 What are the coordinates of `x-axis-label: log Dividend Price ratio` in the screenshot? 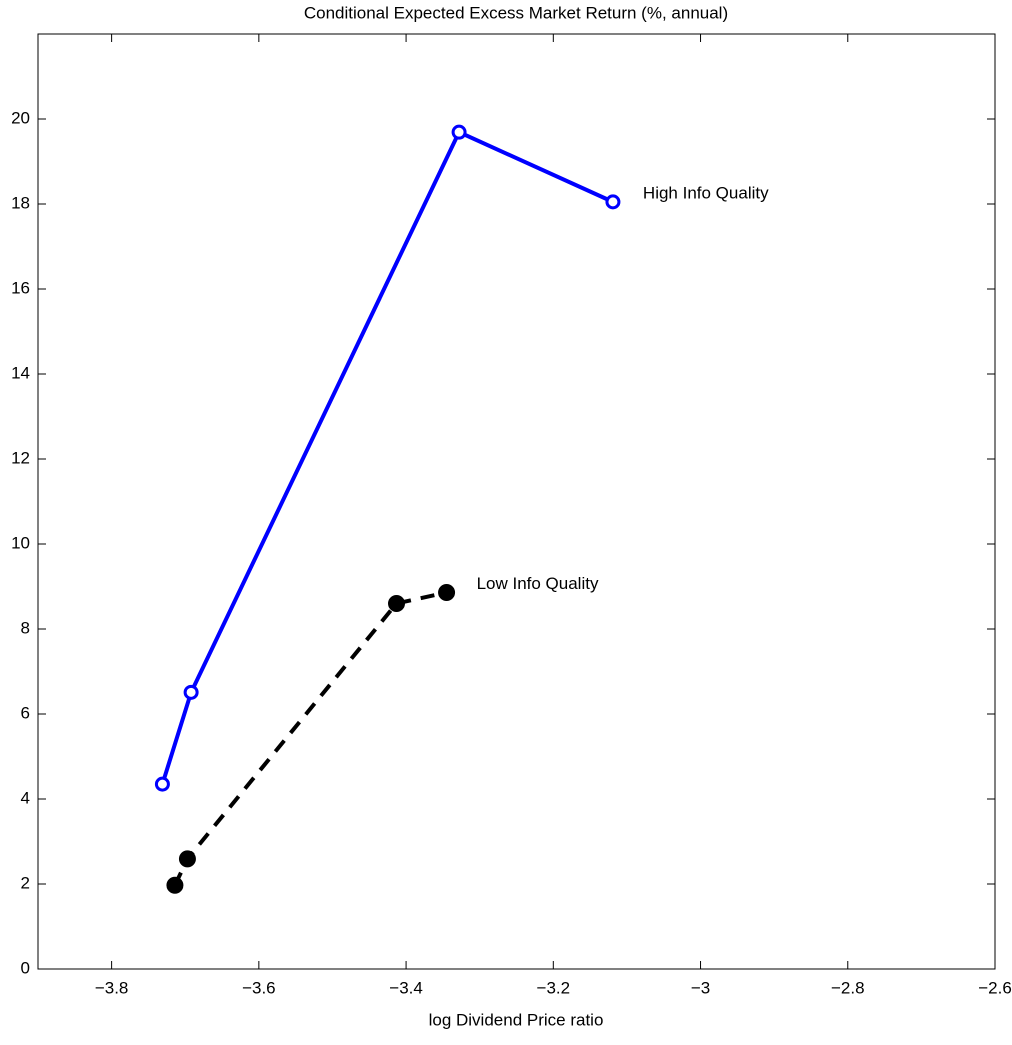 It's located at (516, 1019).